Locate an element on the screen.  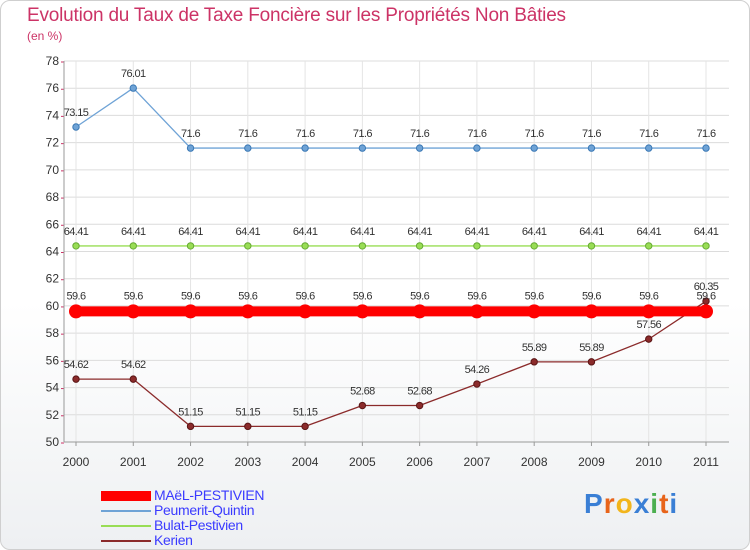
brand-letter: o is located at coordinates (624, 503).